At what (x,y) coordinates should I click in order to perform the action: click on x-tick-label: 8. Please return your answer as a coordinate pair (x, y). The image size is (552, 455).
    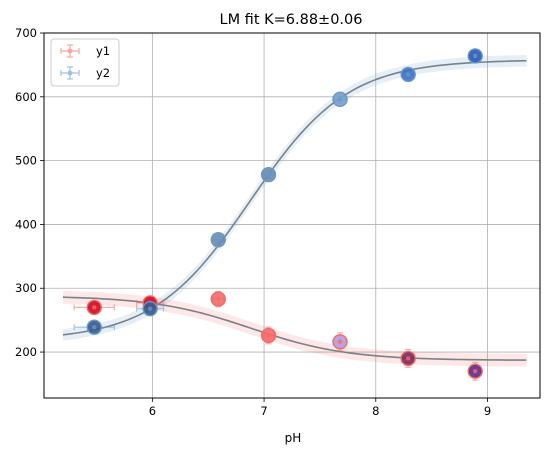
    Looking at the image, I should click on (375, 411).